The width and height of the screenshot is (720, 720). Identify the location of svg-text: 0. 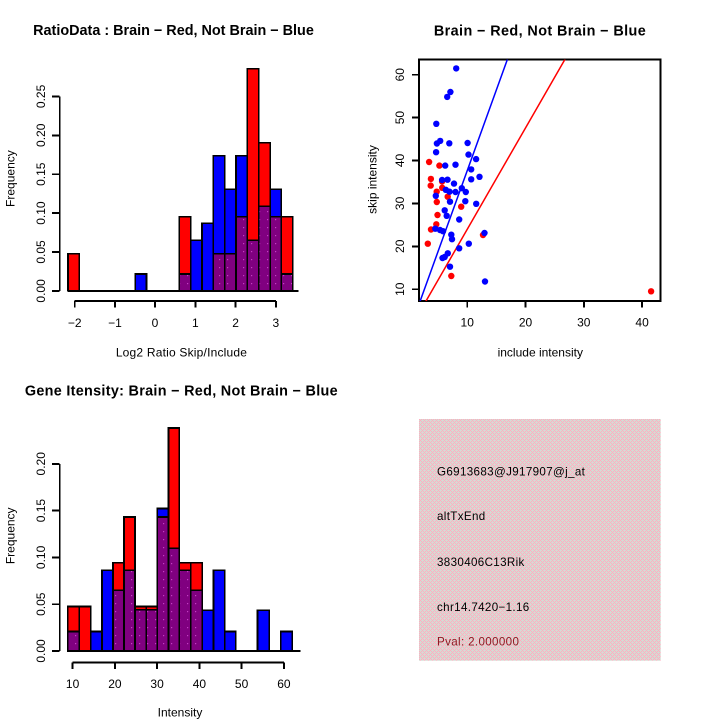
(155, 323).